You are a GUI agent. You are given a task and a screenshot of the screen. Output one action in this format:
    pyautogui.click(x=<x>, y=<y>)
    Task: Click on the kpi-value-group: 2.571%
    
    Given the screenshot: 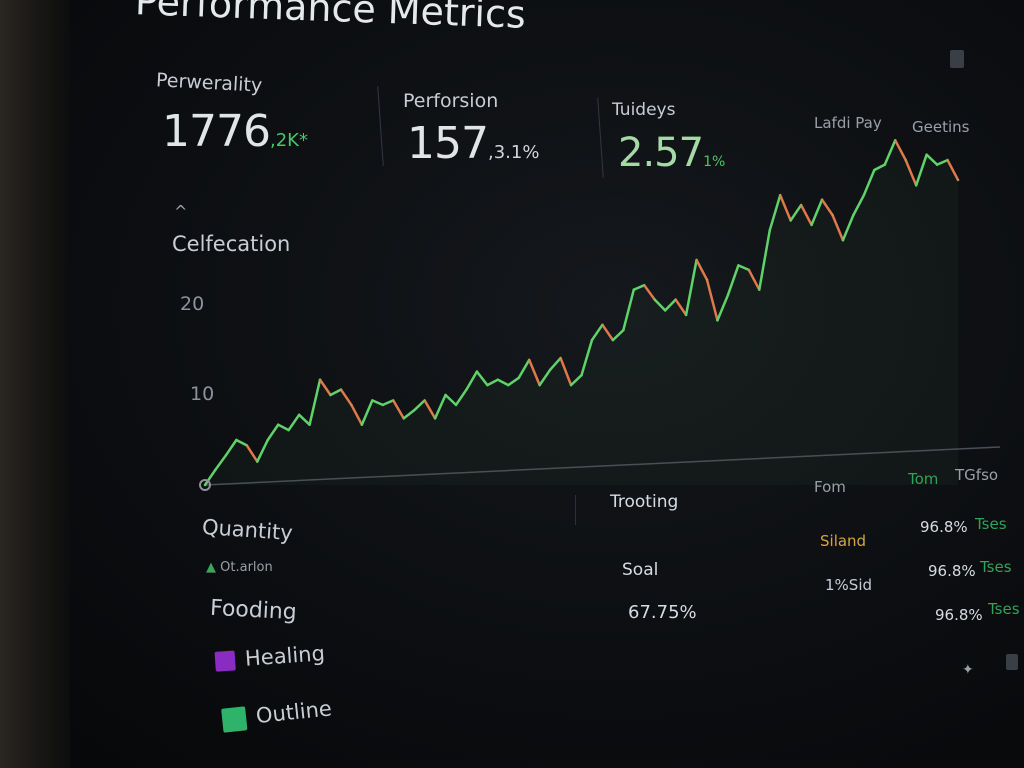 What is the action you would take?
    pyautogui.click(x=671, y=153)
    